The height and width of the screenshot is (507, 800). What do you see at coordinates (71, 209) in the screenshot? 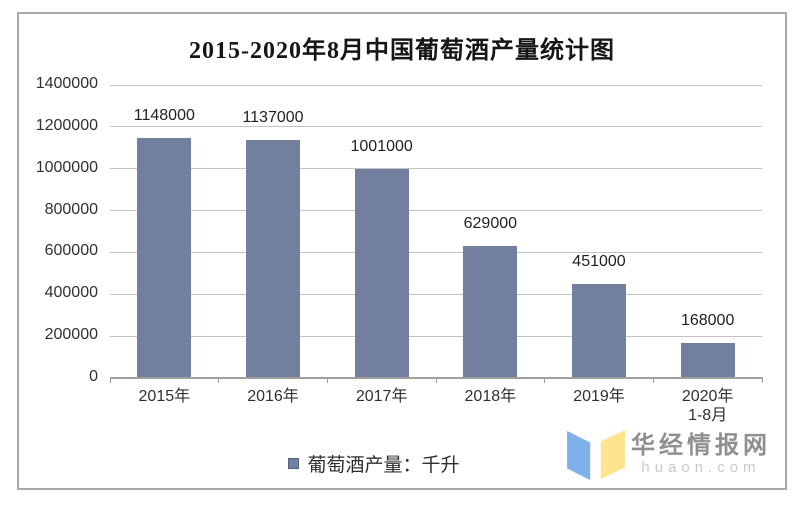
I see `y-axis-tick-label: 800000` at bounding box center [71, 209].